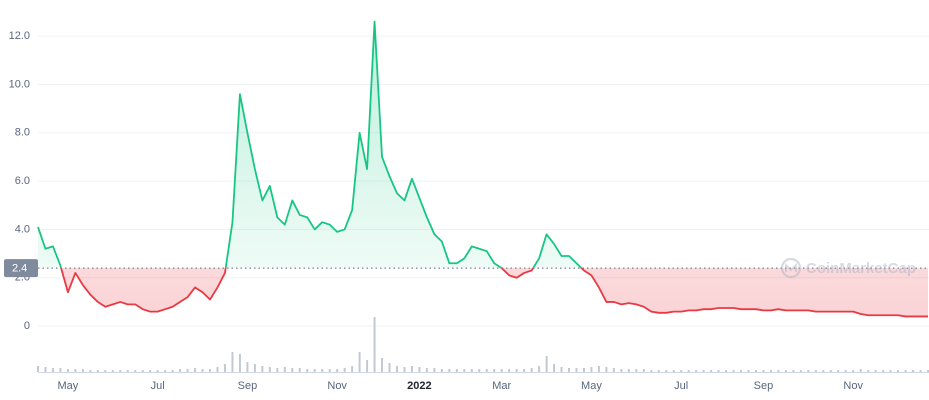 The height and width of the screenshot is (400, 929). Describe the element at coordinates (22, 181) in the screenshot. I see `y-tick-label: 6.0` at that location.